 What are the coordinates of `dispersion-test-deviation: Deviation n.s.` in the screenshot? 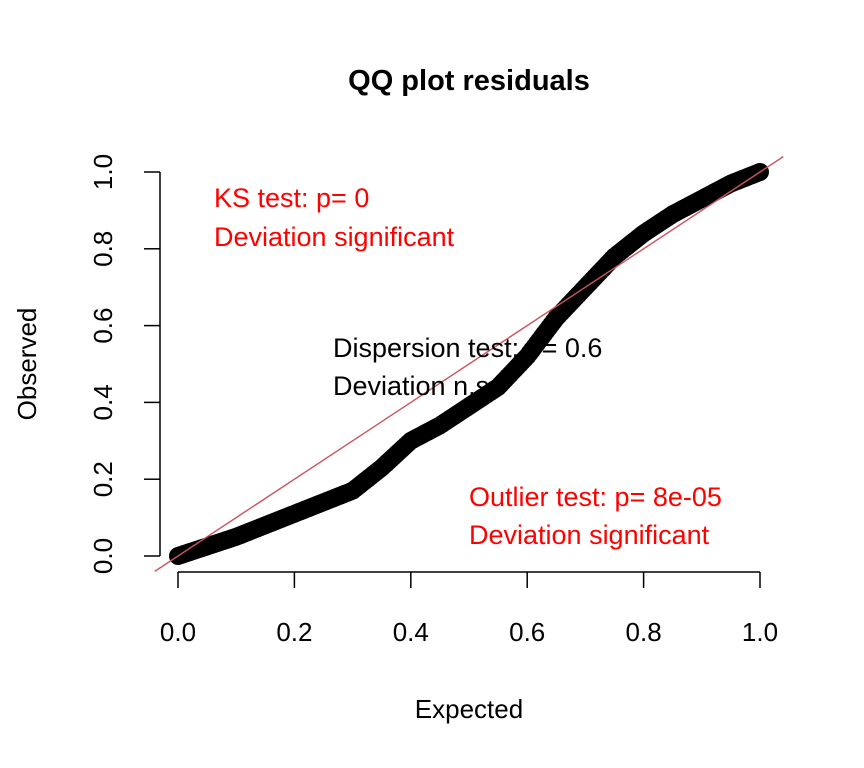 It's located at (415, 386).